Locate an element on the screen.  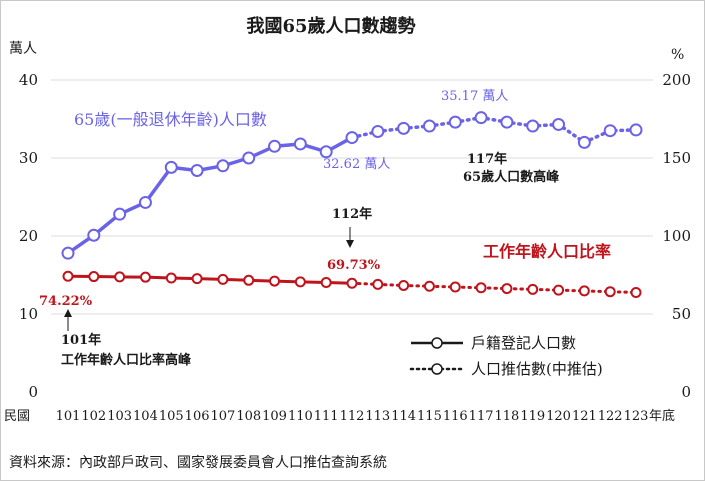
x-tick-label: 119 is located at coordinates (532, 416).